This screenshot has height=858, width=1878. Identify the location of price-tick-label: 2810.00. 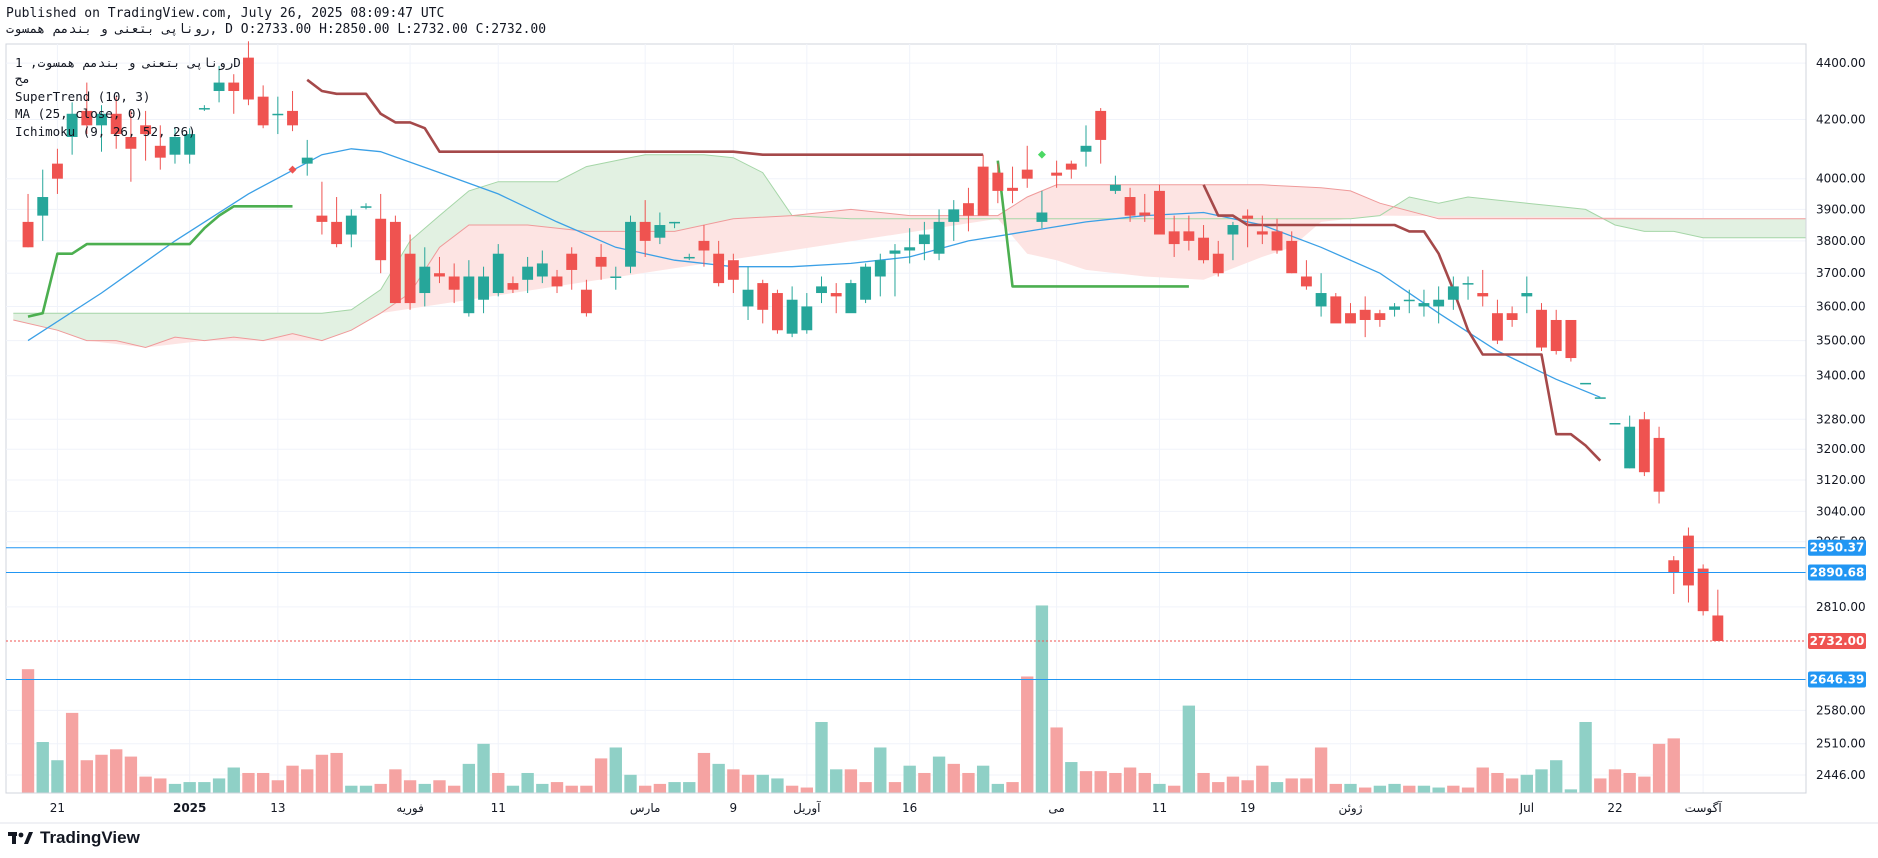
(1841, 607).